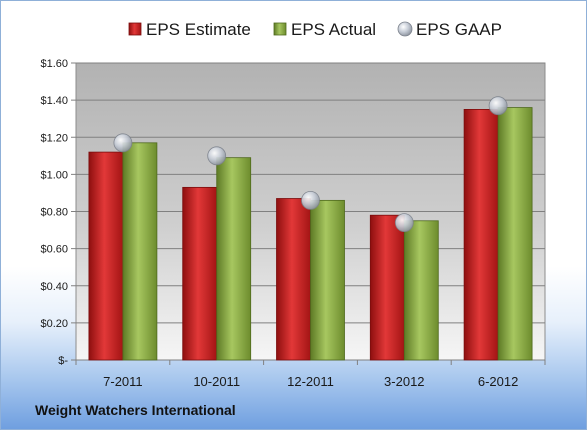 This screenshot has width=587, height=430. Describe the element at coordinates (404, 381) in the screenshot. I see `x-category-label: 3-2012` at that location.